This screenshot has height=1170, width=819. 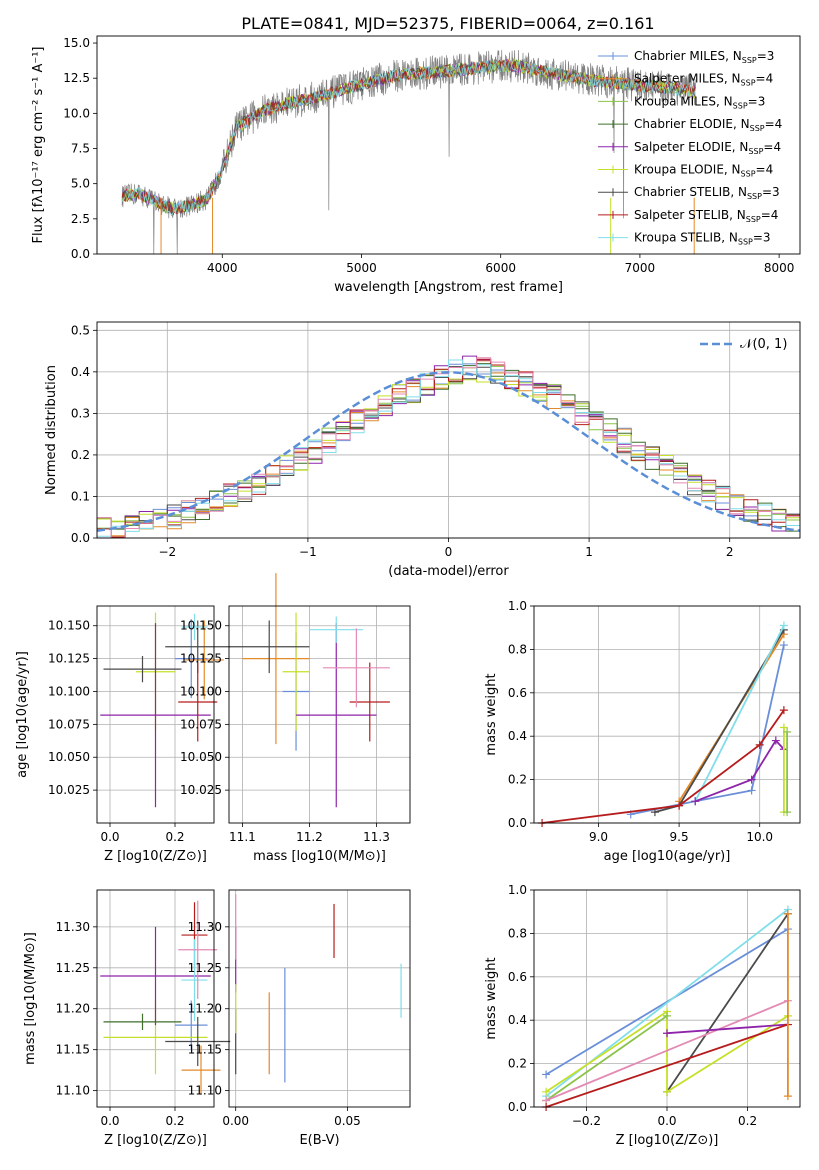 What do you see at coordinates (80, 184) in the screenshot?
I see `y-tick-label: 5.0` at bounding box center [80, 184].